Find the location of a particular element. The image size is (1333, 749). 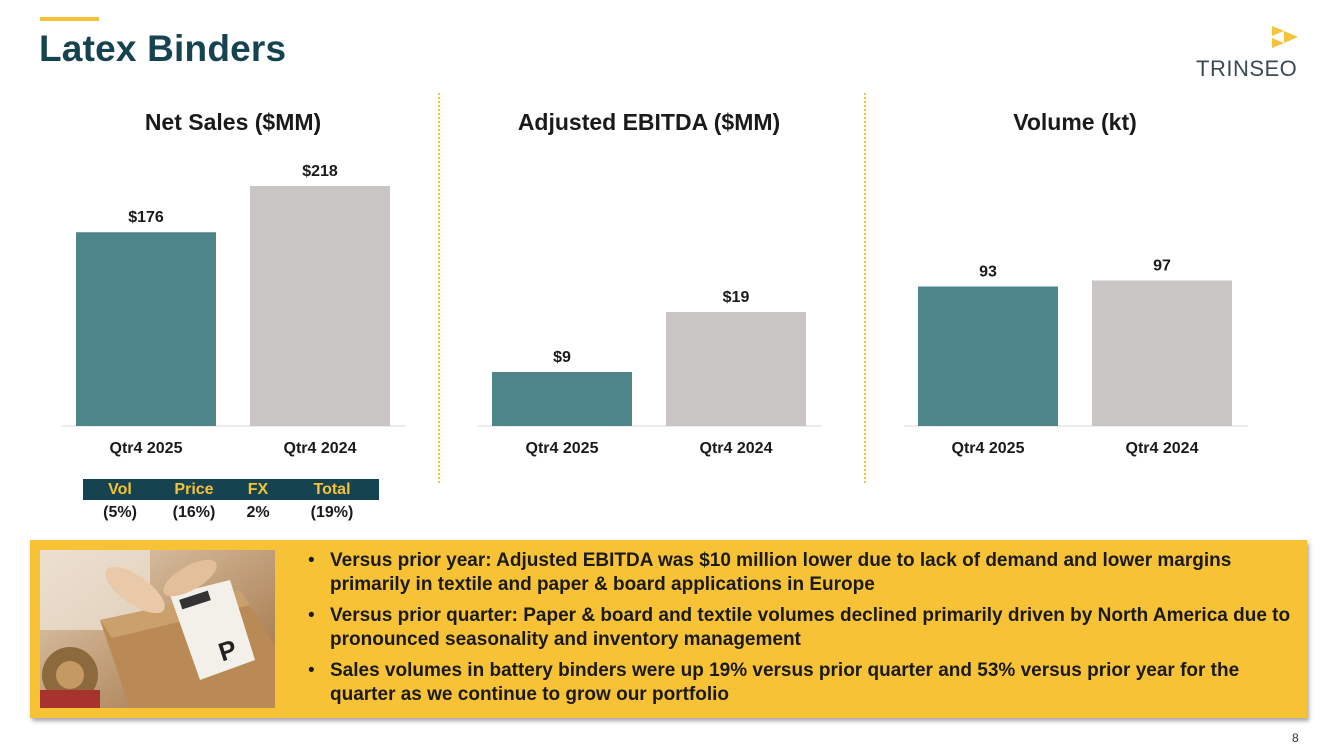

net-sales-bridge-table: Vol Price FX Total (5%) (16%) 2% (19%) is located at coordinates (231, 502).